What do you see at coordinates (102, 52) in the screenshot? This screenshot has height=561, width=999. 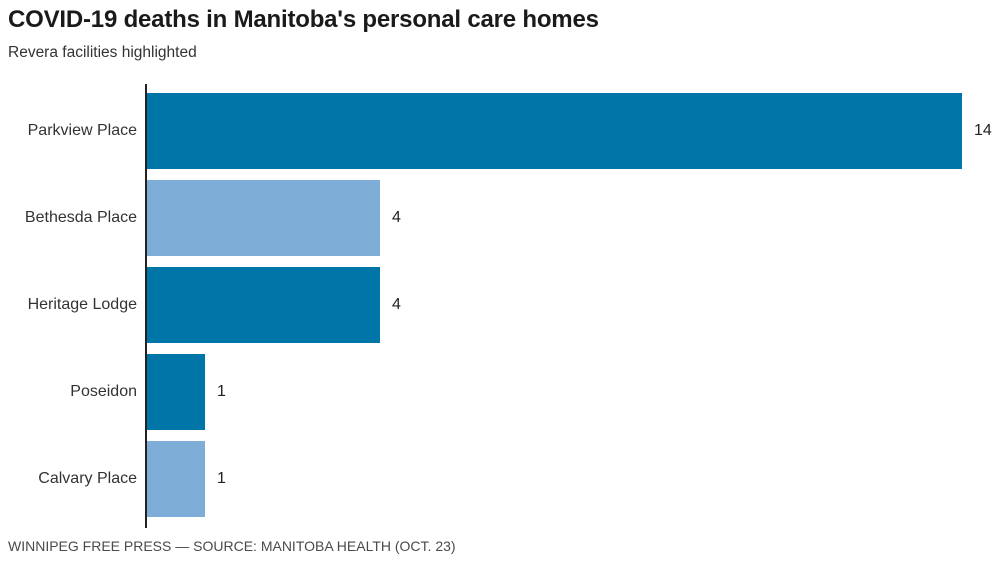 I see `chart-subtitle: Revera facilities highlighted` at bounding box center [102, 52].